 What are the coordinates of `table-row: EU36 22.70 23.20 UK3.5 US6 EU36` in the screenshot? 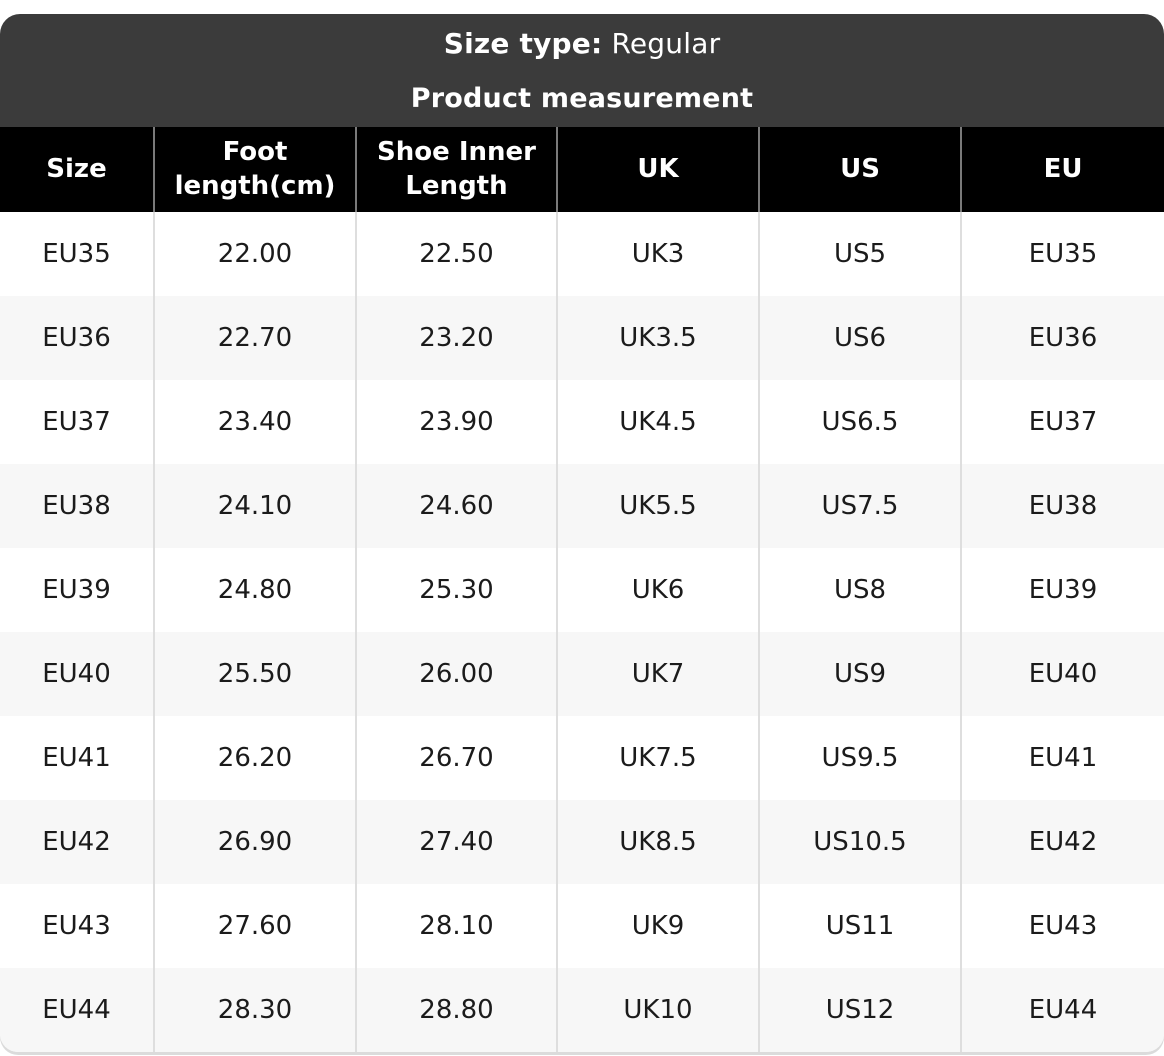 It's located at (582, 338).